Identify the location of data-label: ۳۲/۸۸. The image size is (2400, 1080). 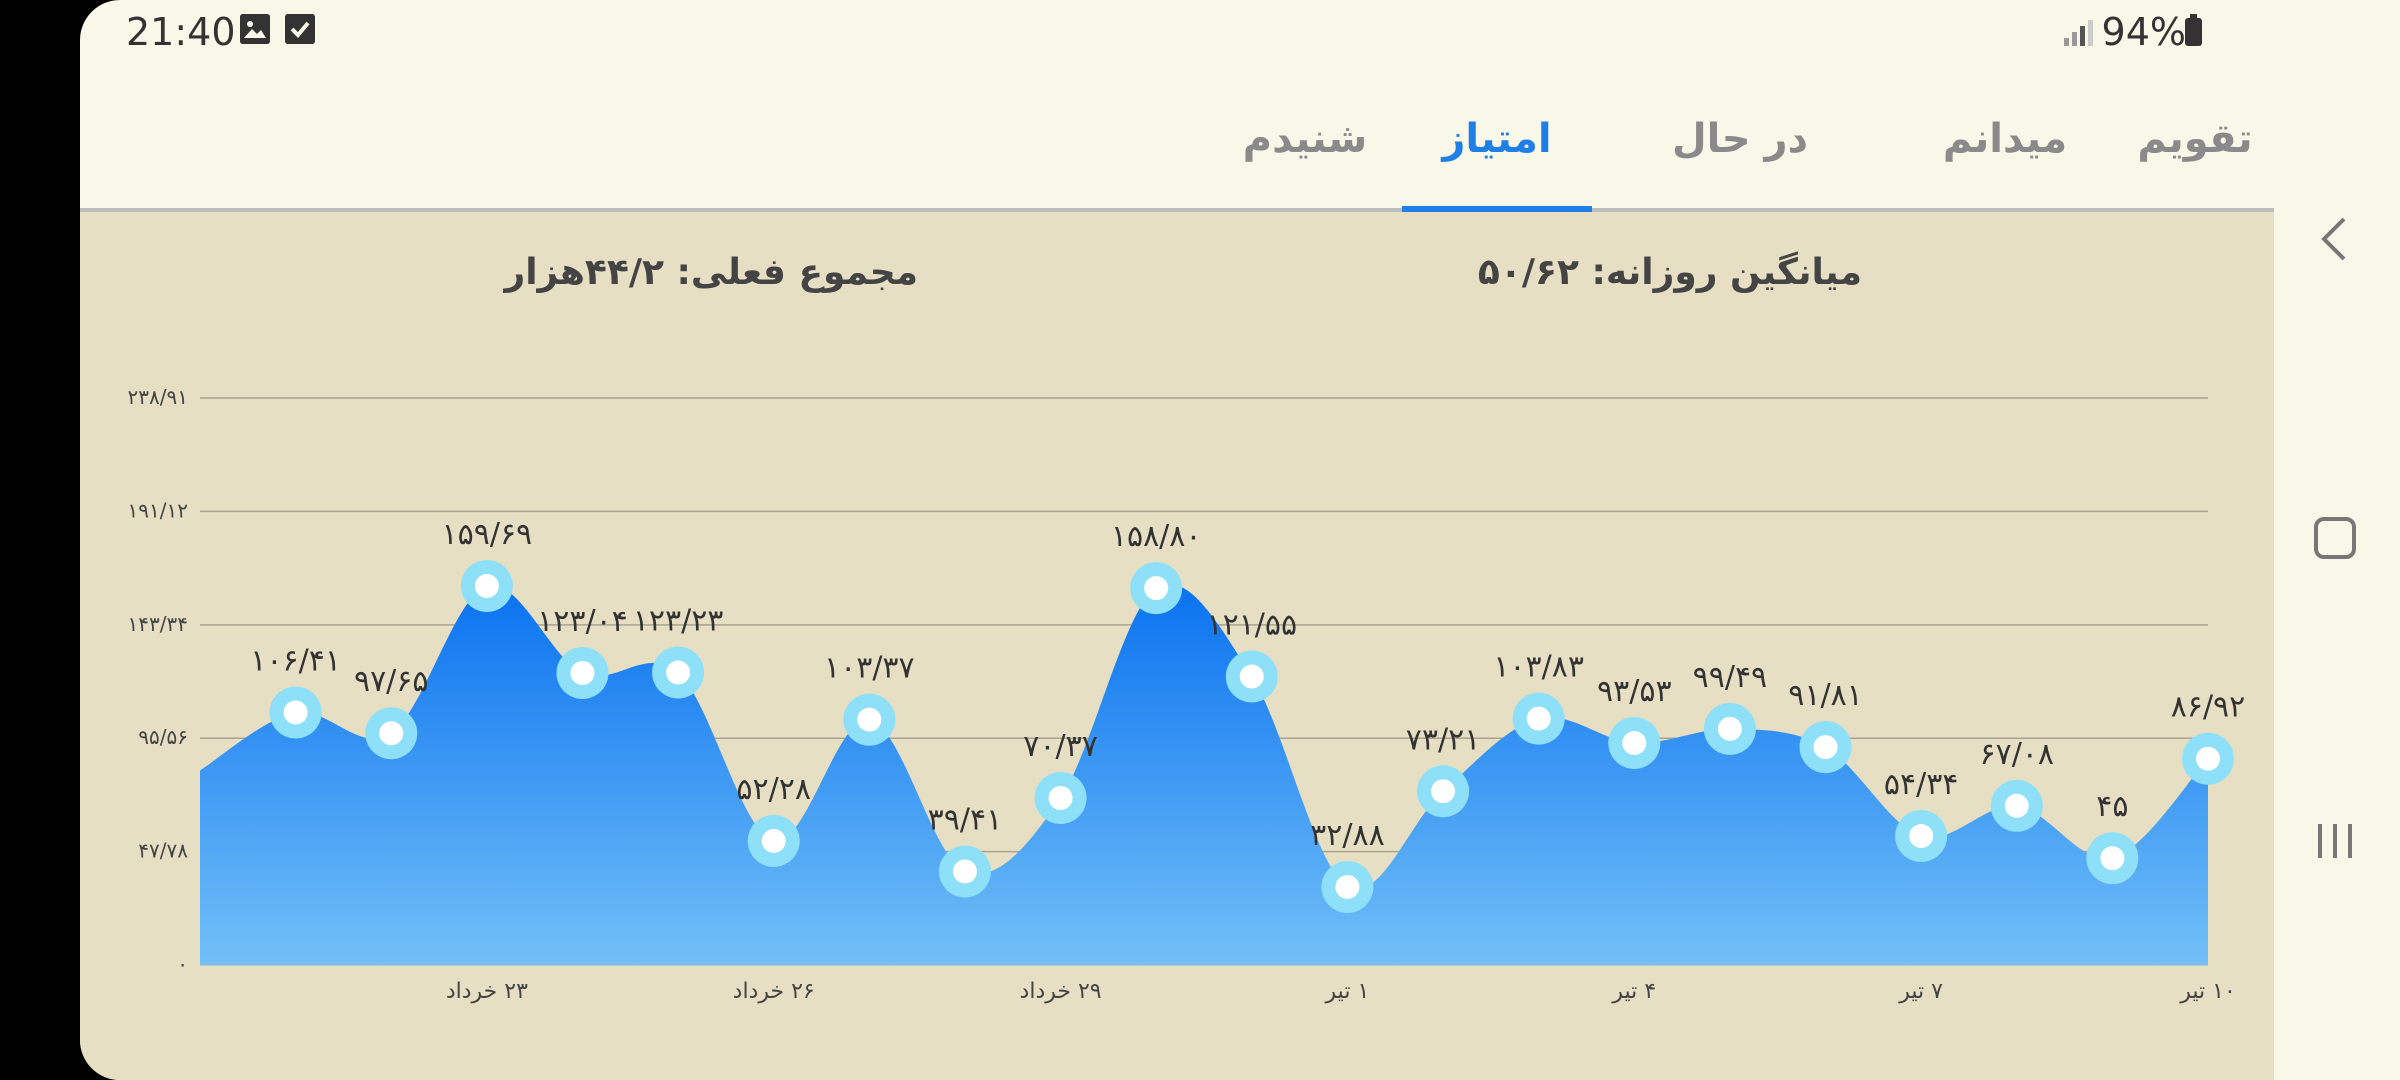
(1347, 835).